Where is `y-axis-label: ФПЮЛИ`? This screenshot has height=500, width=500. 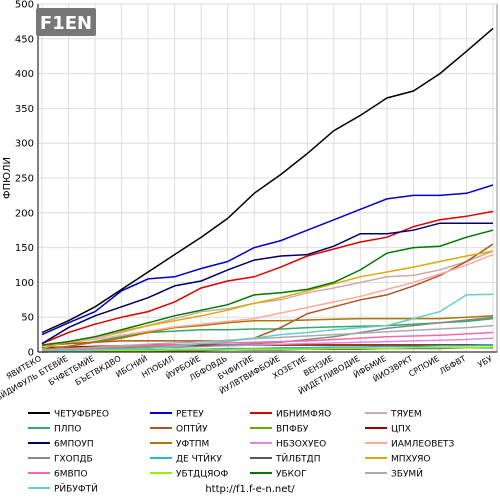
y-axis-label: ФПЮЛИ is located at coordinates (7, 178).